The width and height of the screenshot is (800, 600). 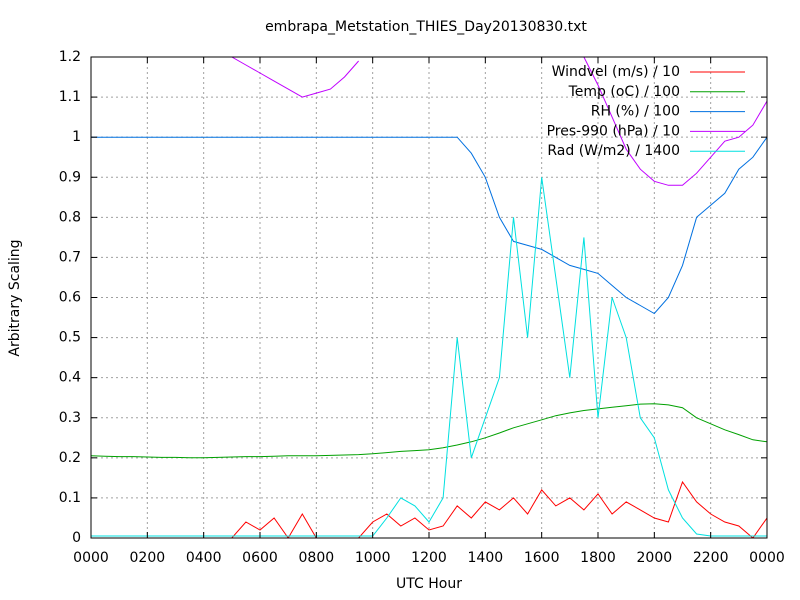 I want to click on x-tick-label: 1000, so click(x=373, y=558).